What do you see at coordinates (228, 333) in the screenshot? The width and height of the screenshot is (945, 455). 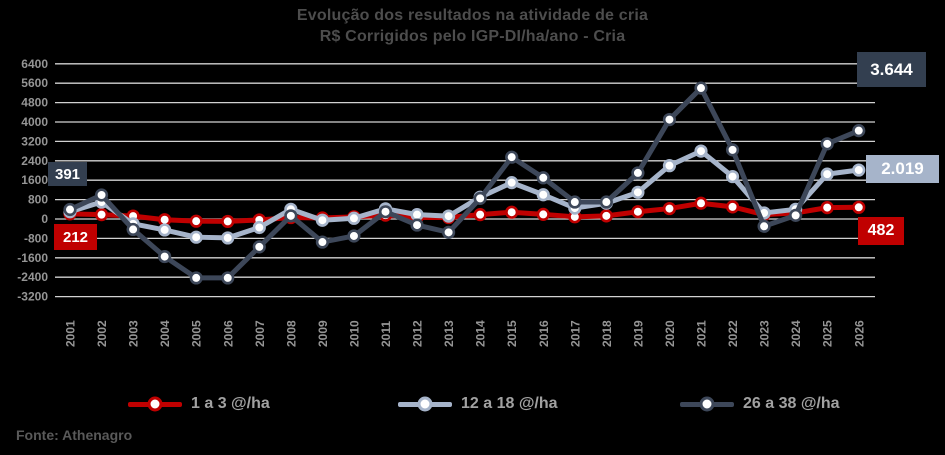 I see `x-axis-year-label: 2006` at bounding box center [228, 333].